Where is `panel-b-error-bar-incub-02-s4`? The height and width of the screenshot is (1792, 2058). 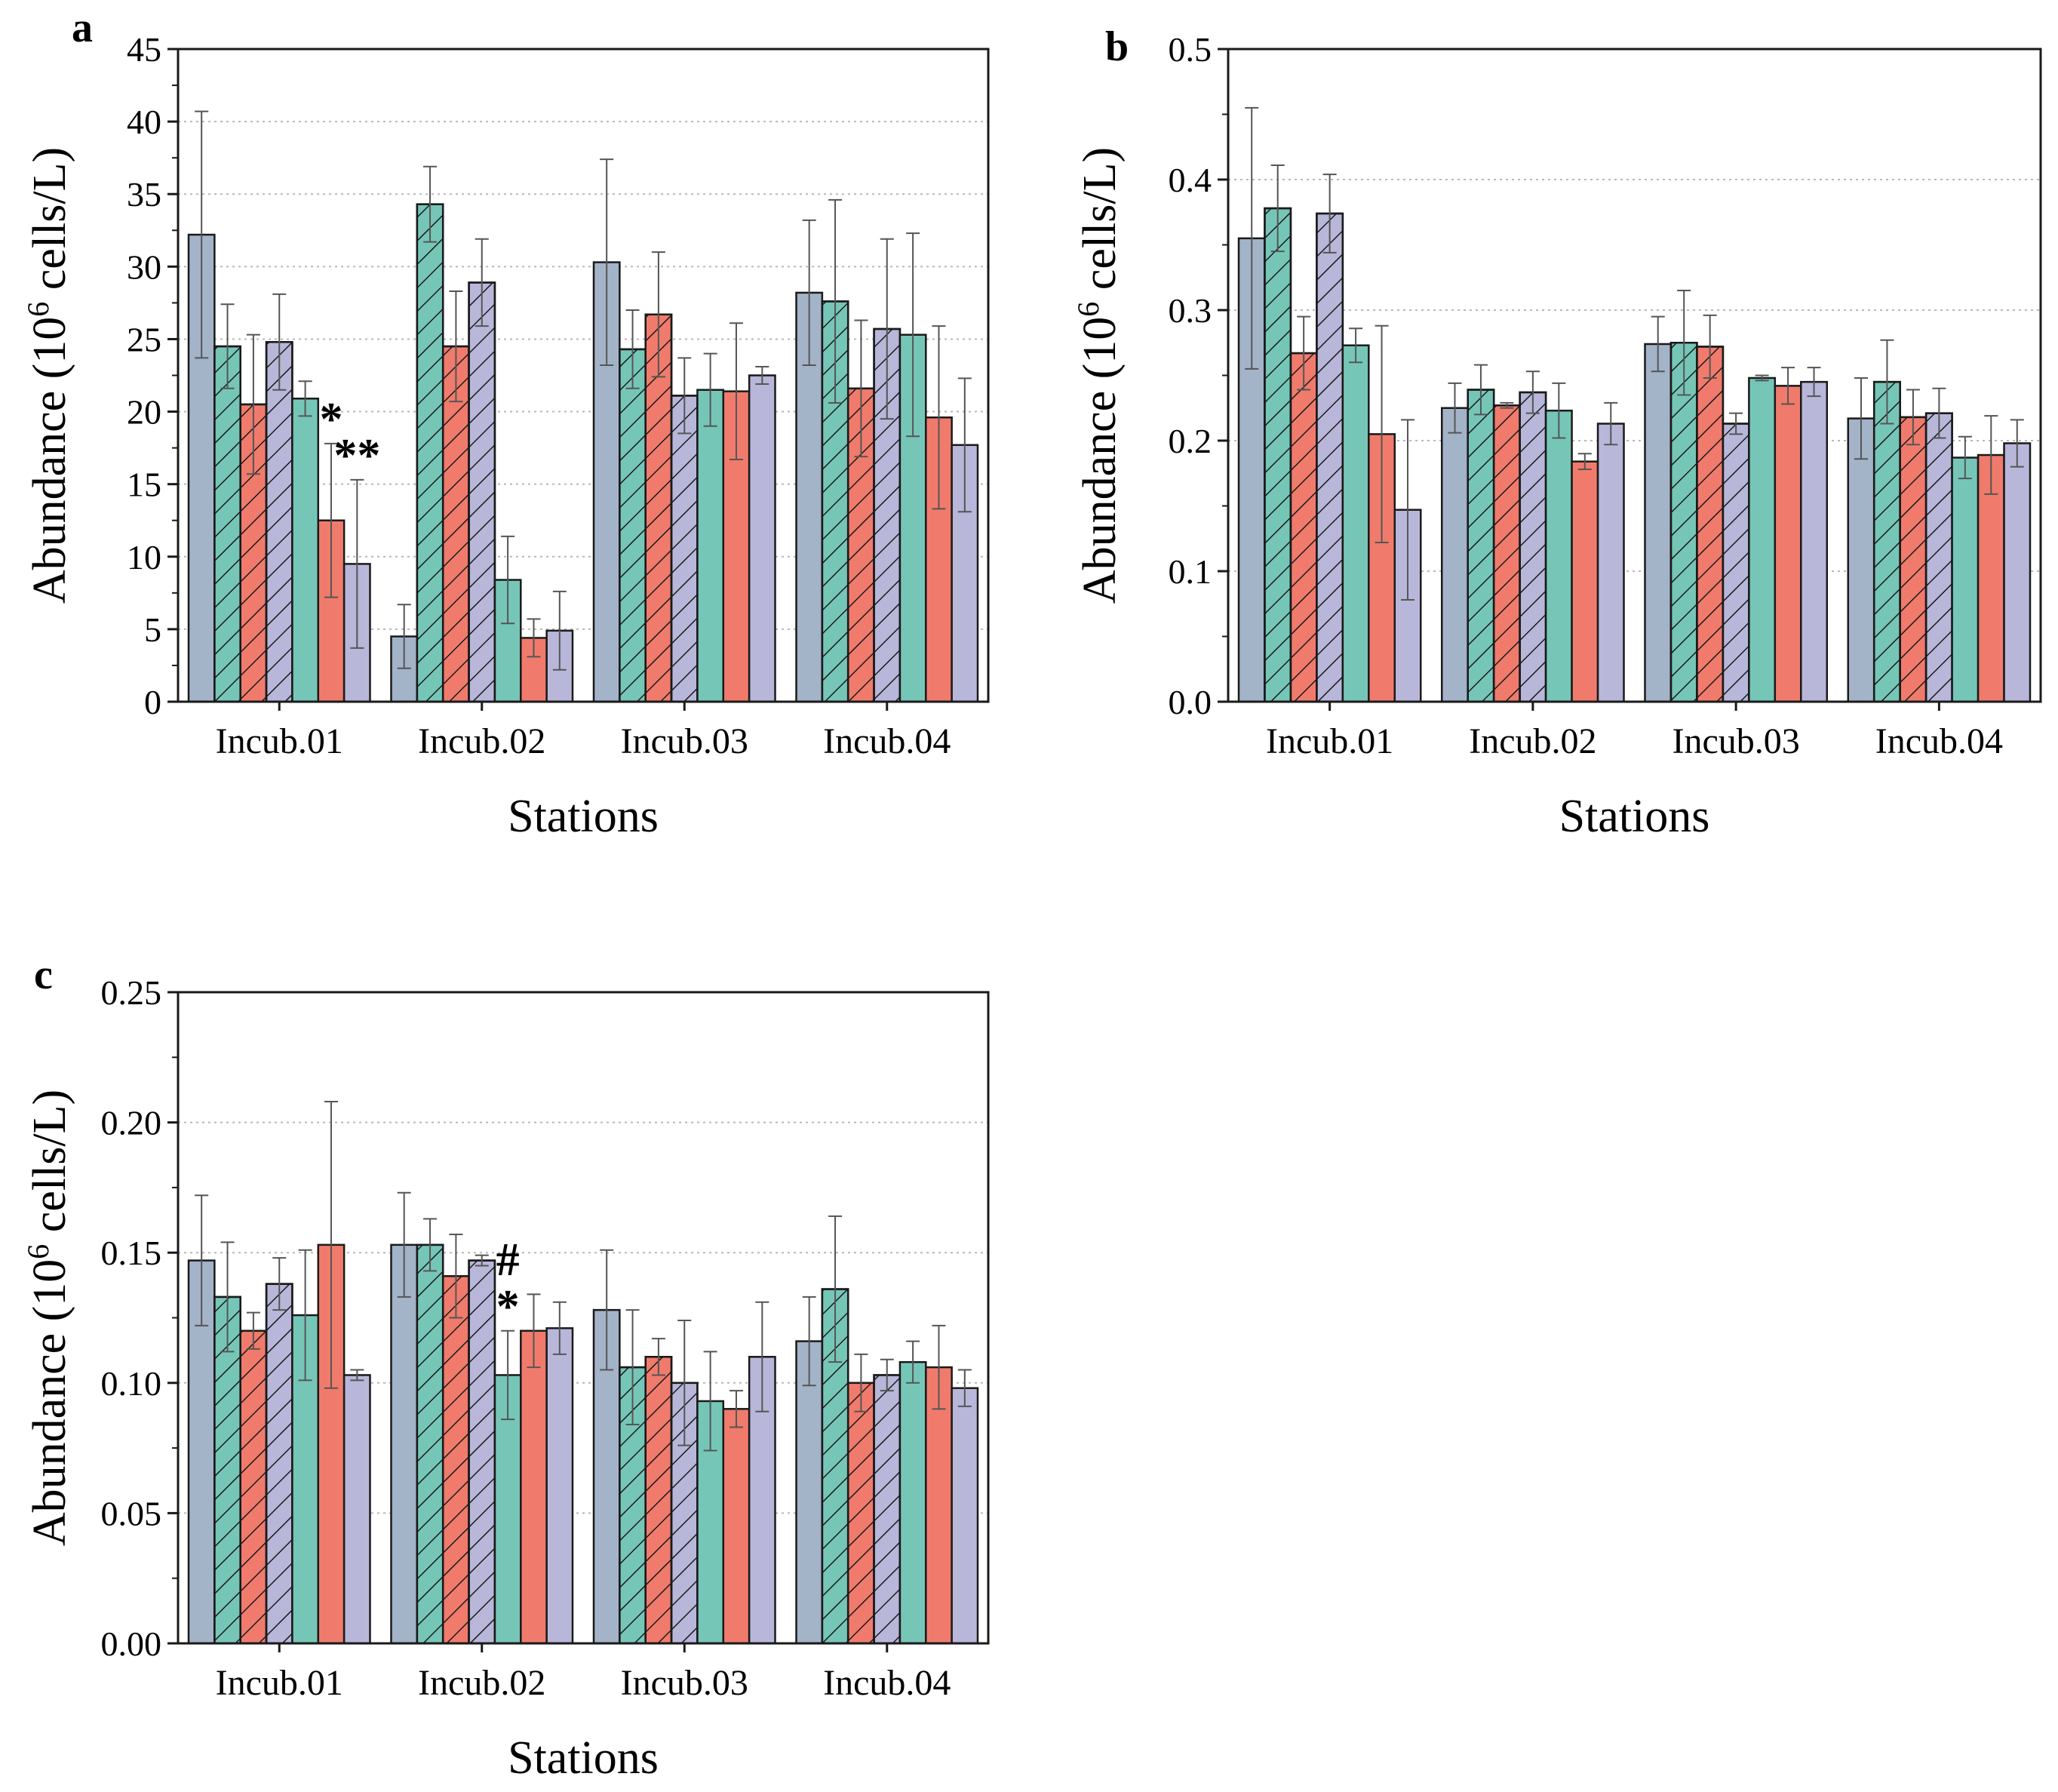
panel-b-error-bar-incub-02-s4 is located at coordinates (1533, 392).